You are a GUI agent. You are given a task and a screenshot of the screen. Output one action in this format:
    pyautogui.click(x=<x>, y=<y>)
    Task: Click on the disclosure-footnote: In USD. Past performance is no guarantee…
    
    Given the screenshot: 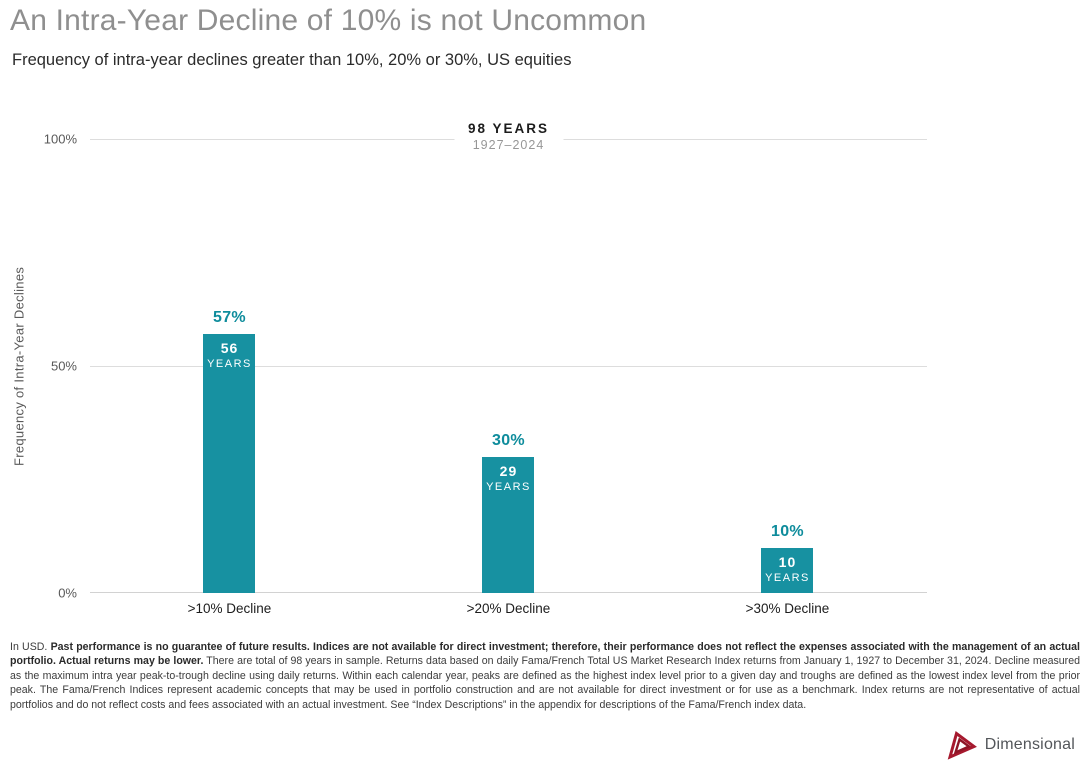 What is the action you would take?
    pyautogui.click(x=545, y=676)
    